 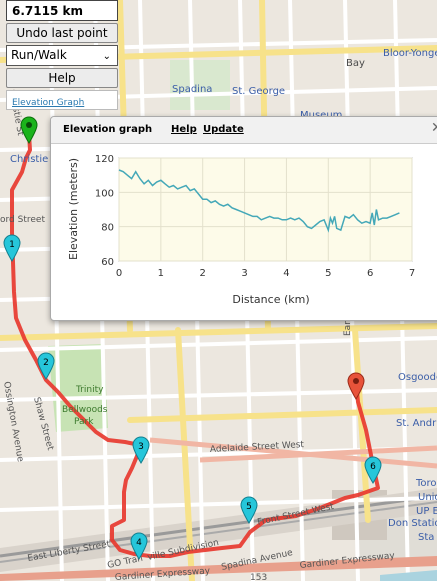 What do you see at coordinates (119, 273) in the screenshot?
I see `x-tick-label: 0` at bounding box center [119, 273].